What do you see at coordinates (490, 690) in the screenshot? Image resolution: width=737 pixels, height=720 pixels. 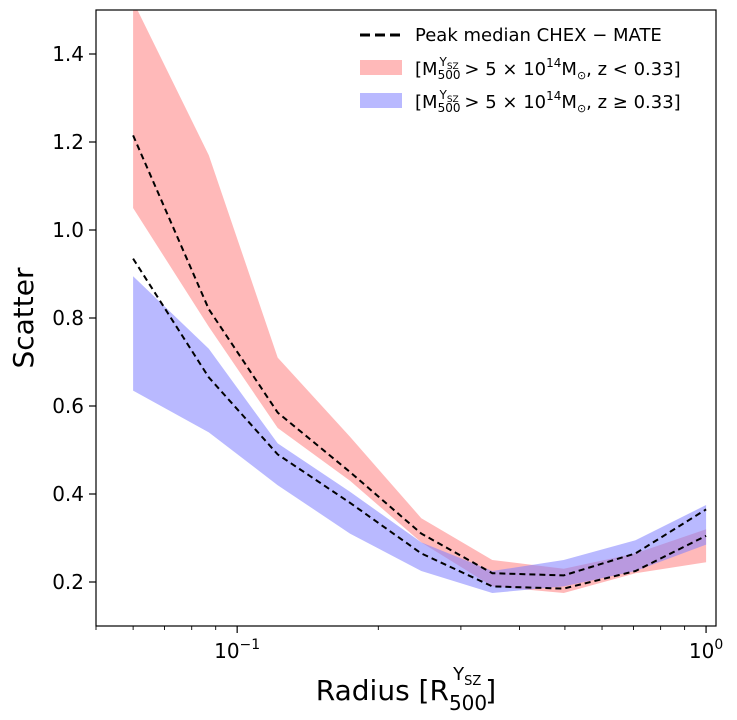 I see `x-axis-label-close: ]` at bounding box center [490, 690].